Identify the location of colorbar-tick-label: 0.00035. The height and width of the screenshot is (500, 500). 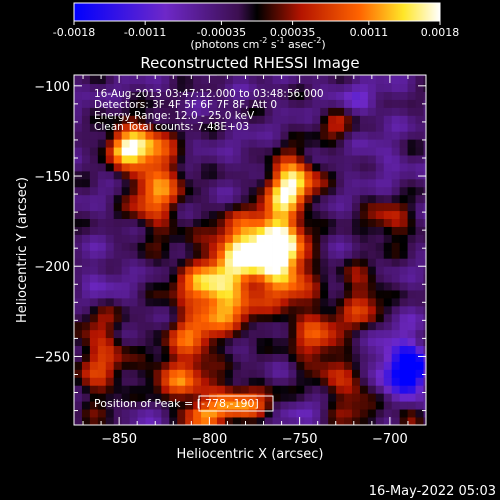
(293, 32).